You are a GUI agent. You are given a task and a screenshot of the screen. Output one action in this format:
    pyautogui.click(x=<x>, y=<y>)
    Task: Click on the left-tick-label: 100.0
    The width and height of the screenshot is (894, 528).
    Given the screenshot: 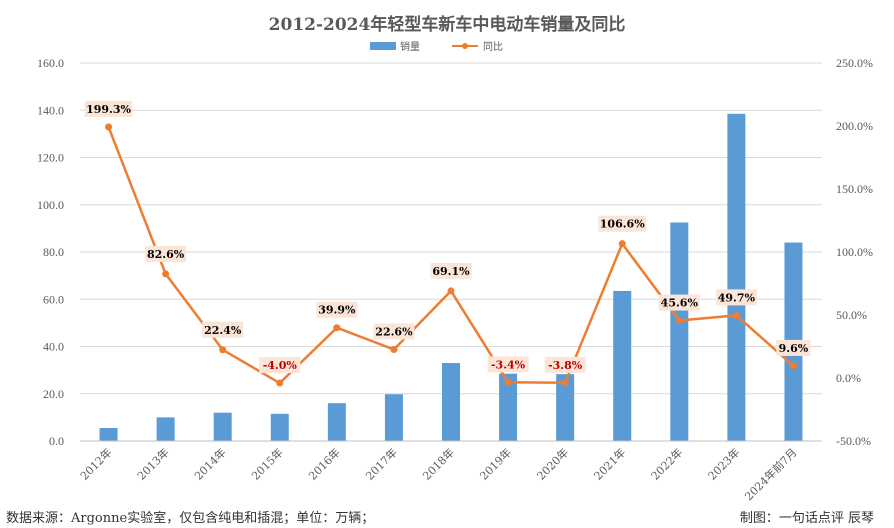 What is the action you would take?
    pyautogui.click(x=50, y=205)
    